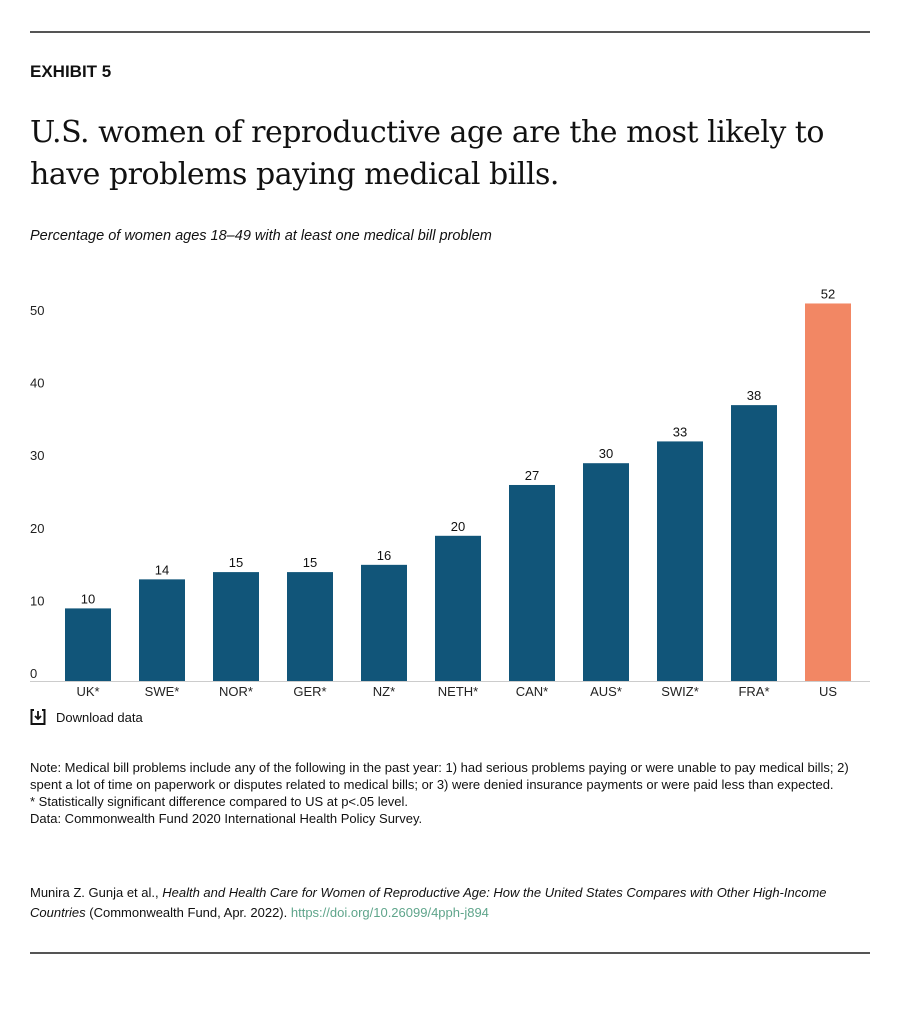 This screenshot has width=900, height=1015. I want to click on download-icon, so click(38, 717).